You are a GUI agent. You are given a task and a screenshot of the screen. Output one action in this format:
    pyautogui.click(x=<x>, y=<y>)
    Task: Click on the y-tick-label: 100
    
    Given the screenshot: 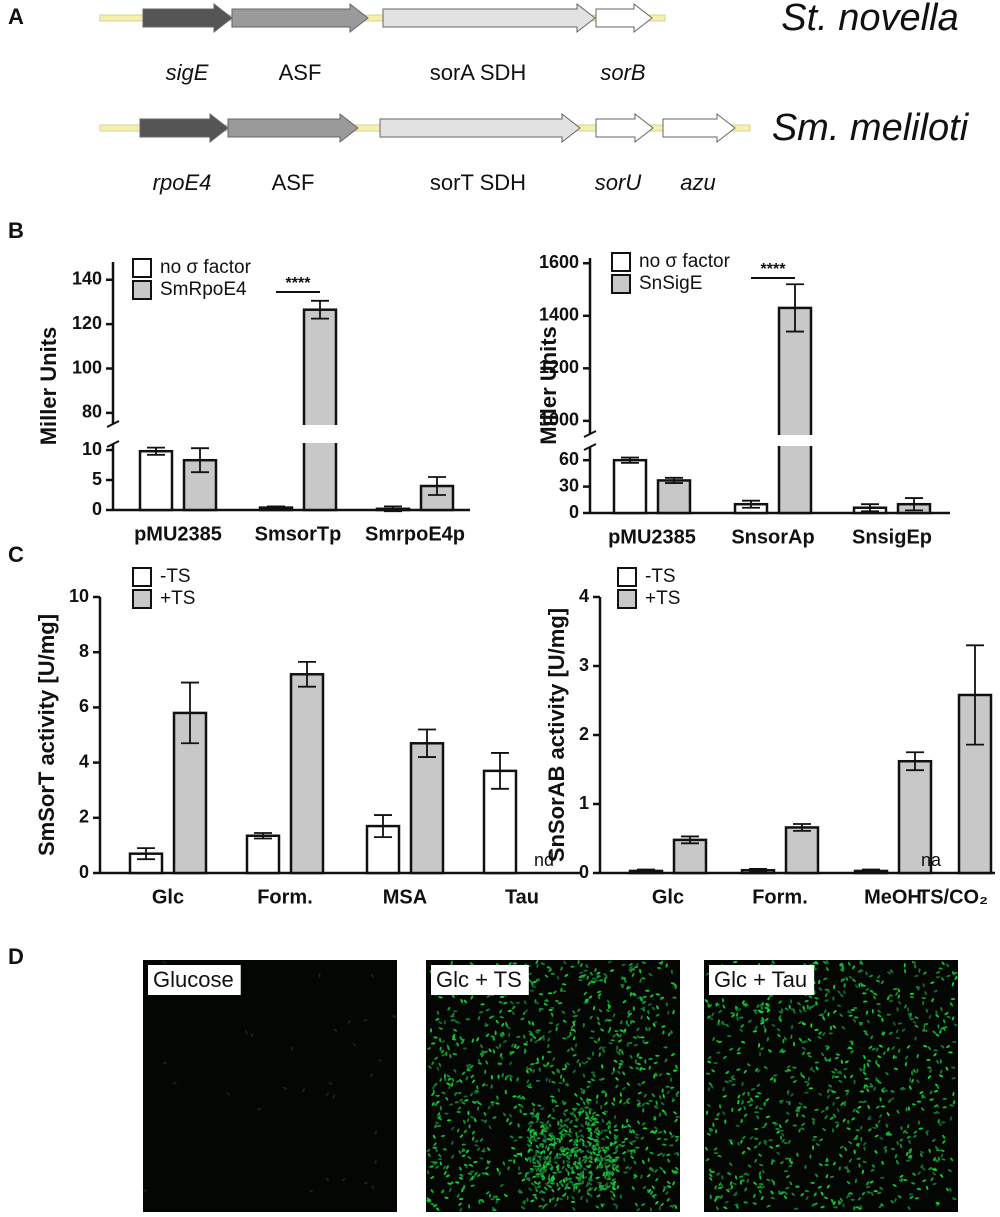 What is the action you would take?
    pyautogui.click(x=87, y=367)
    